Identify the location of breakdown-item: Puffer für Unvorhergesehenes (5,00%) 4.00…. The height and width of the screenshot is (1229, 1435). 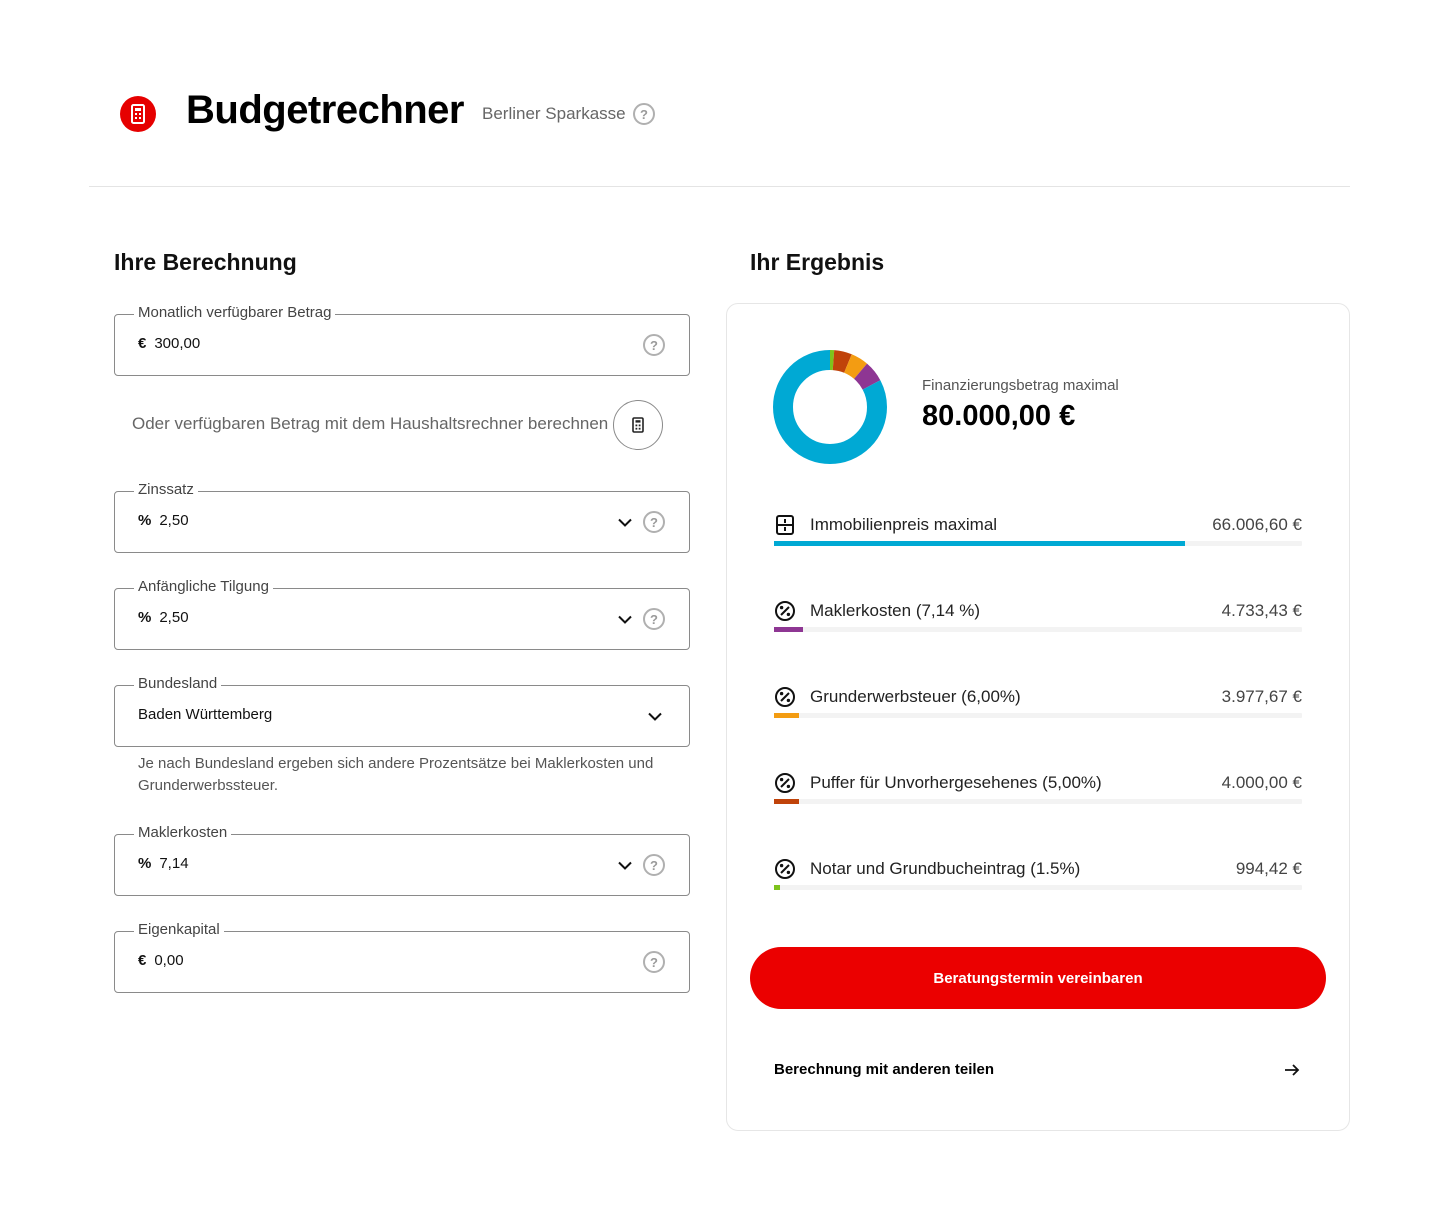
(1038, 792).